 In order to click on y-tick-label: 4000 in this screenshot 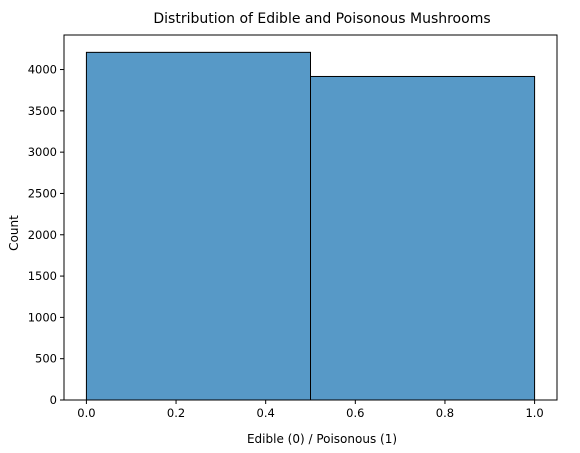, I will do `click(42, 70)`.